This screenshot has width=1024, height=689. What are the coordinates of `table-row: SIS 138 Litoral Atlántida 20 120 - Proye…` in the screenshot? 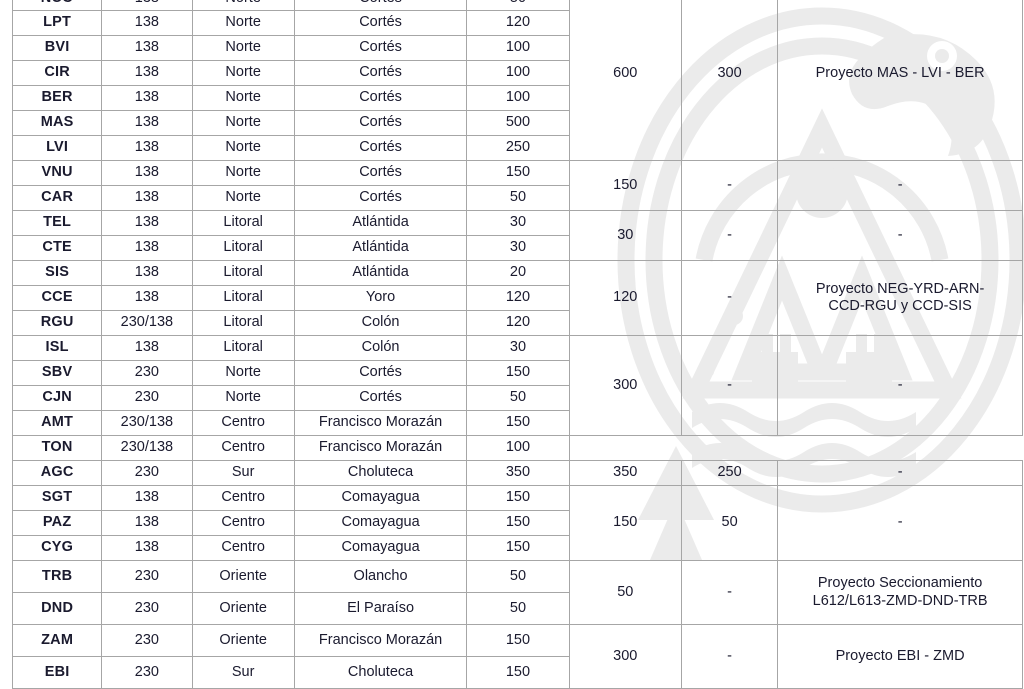 It's located at (517, 298).